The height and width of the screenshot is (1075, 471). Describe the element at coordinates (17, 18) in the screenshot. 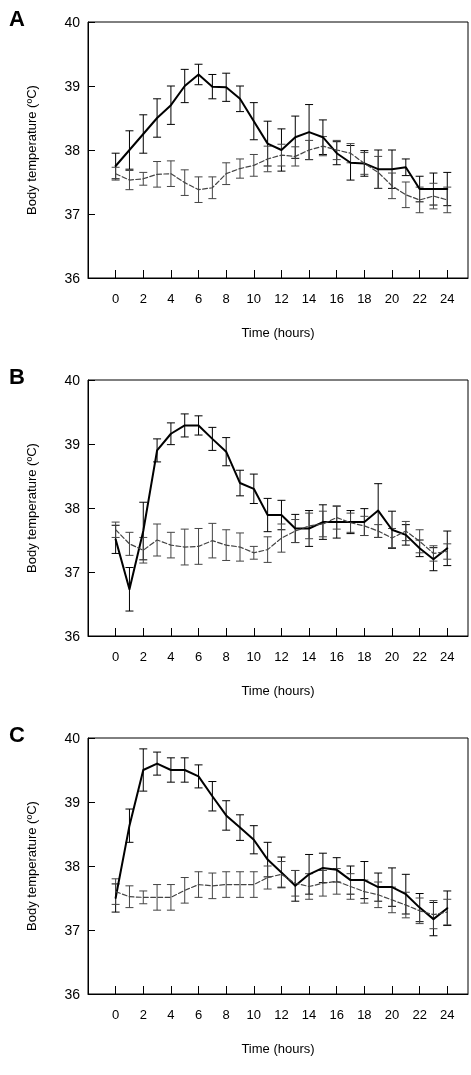

I see `chart-title: A` at that location.